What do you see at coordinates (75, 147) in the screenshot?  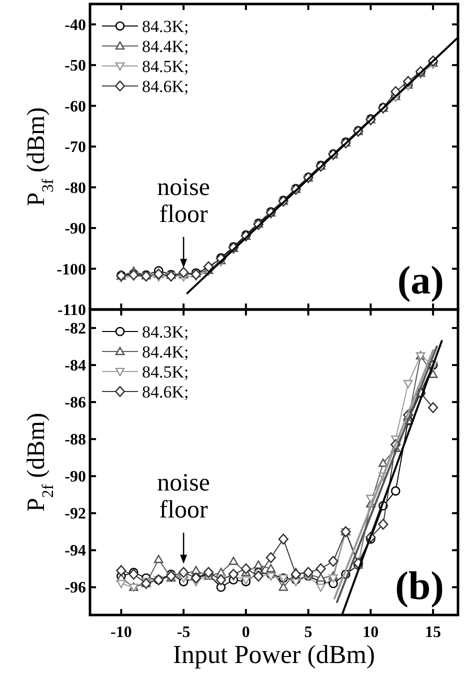 I see `y-tick-label: -70` at bounding box center [75, 147].